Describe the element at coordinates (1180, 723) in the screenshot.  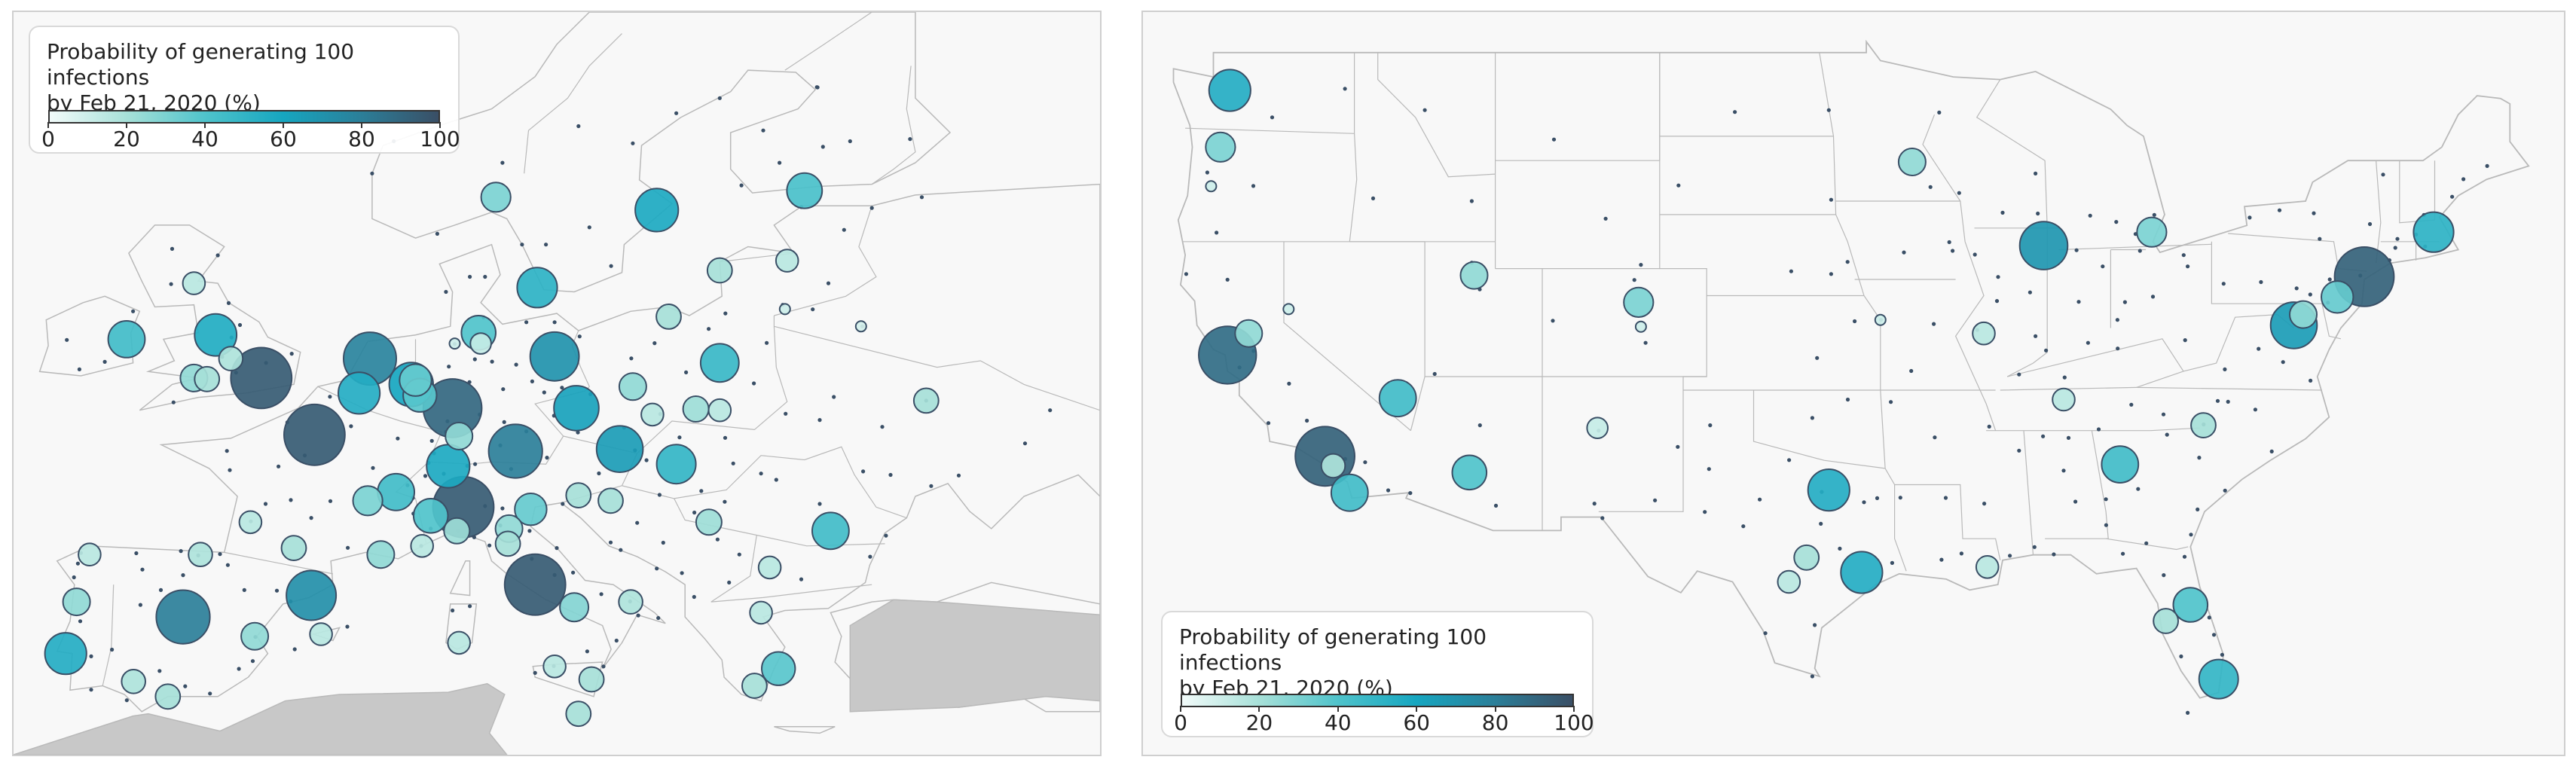
I see `legend-tick-label: 0` at that location.